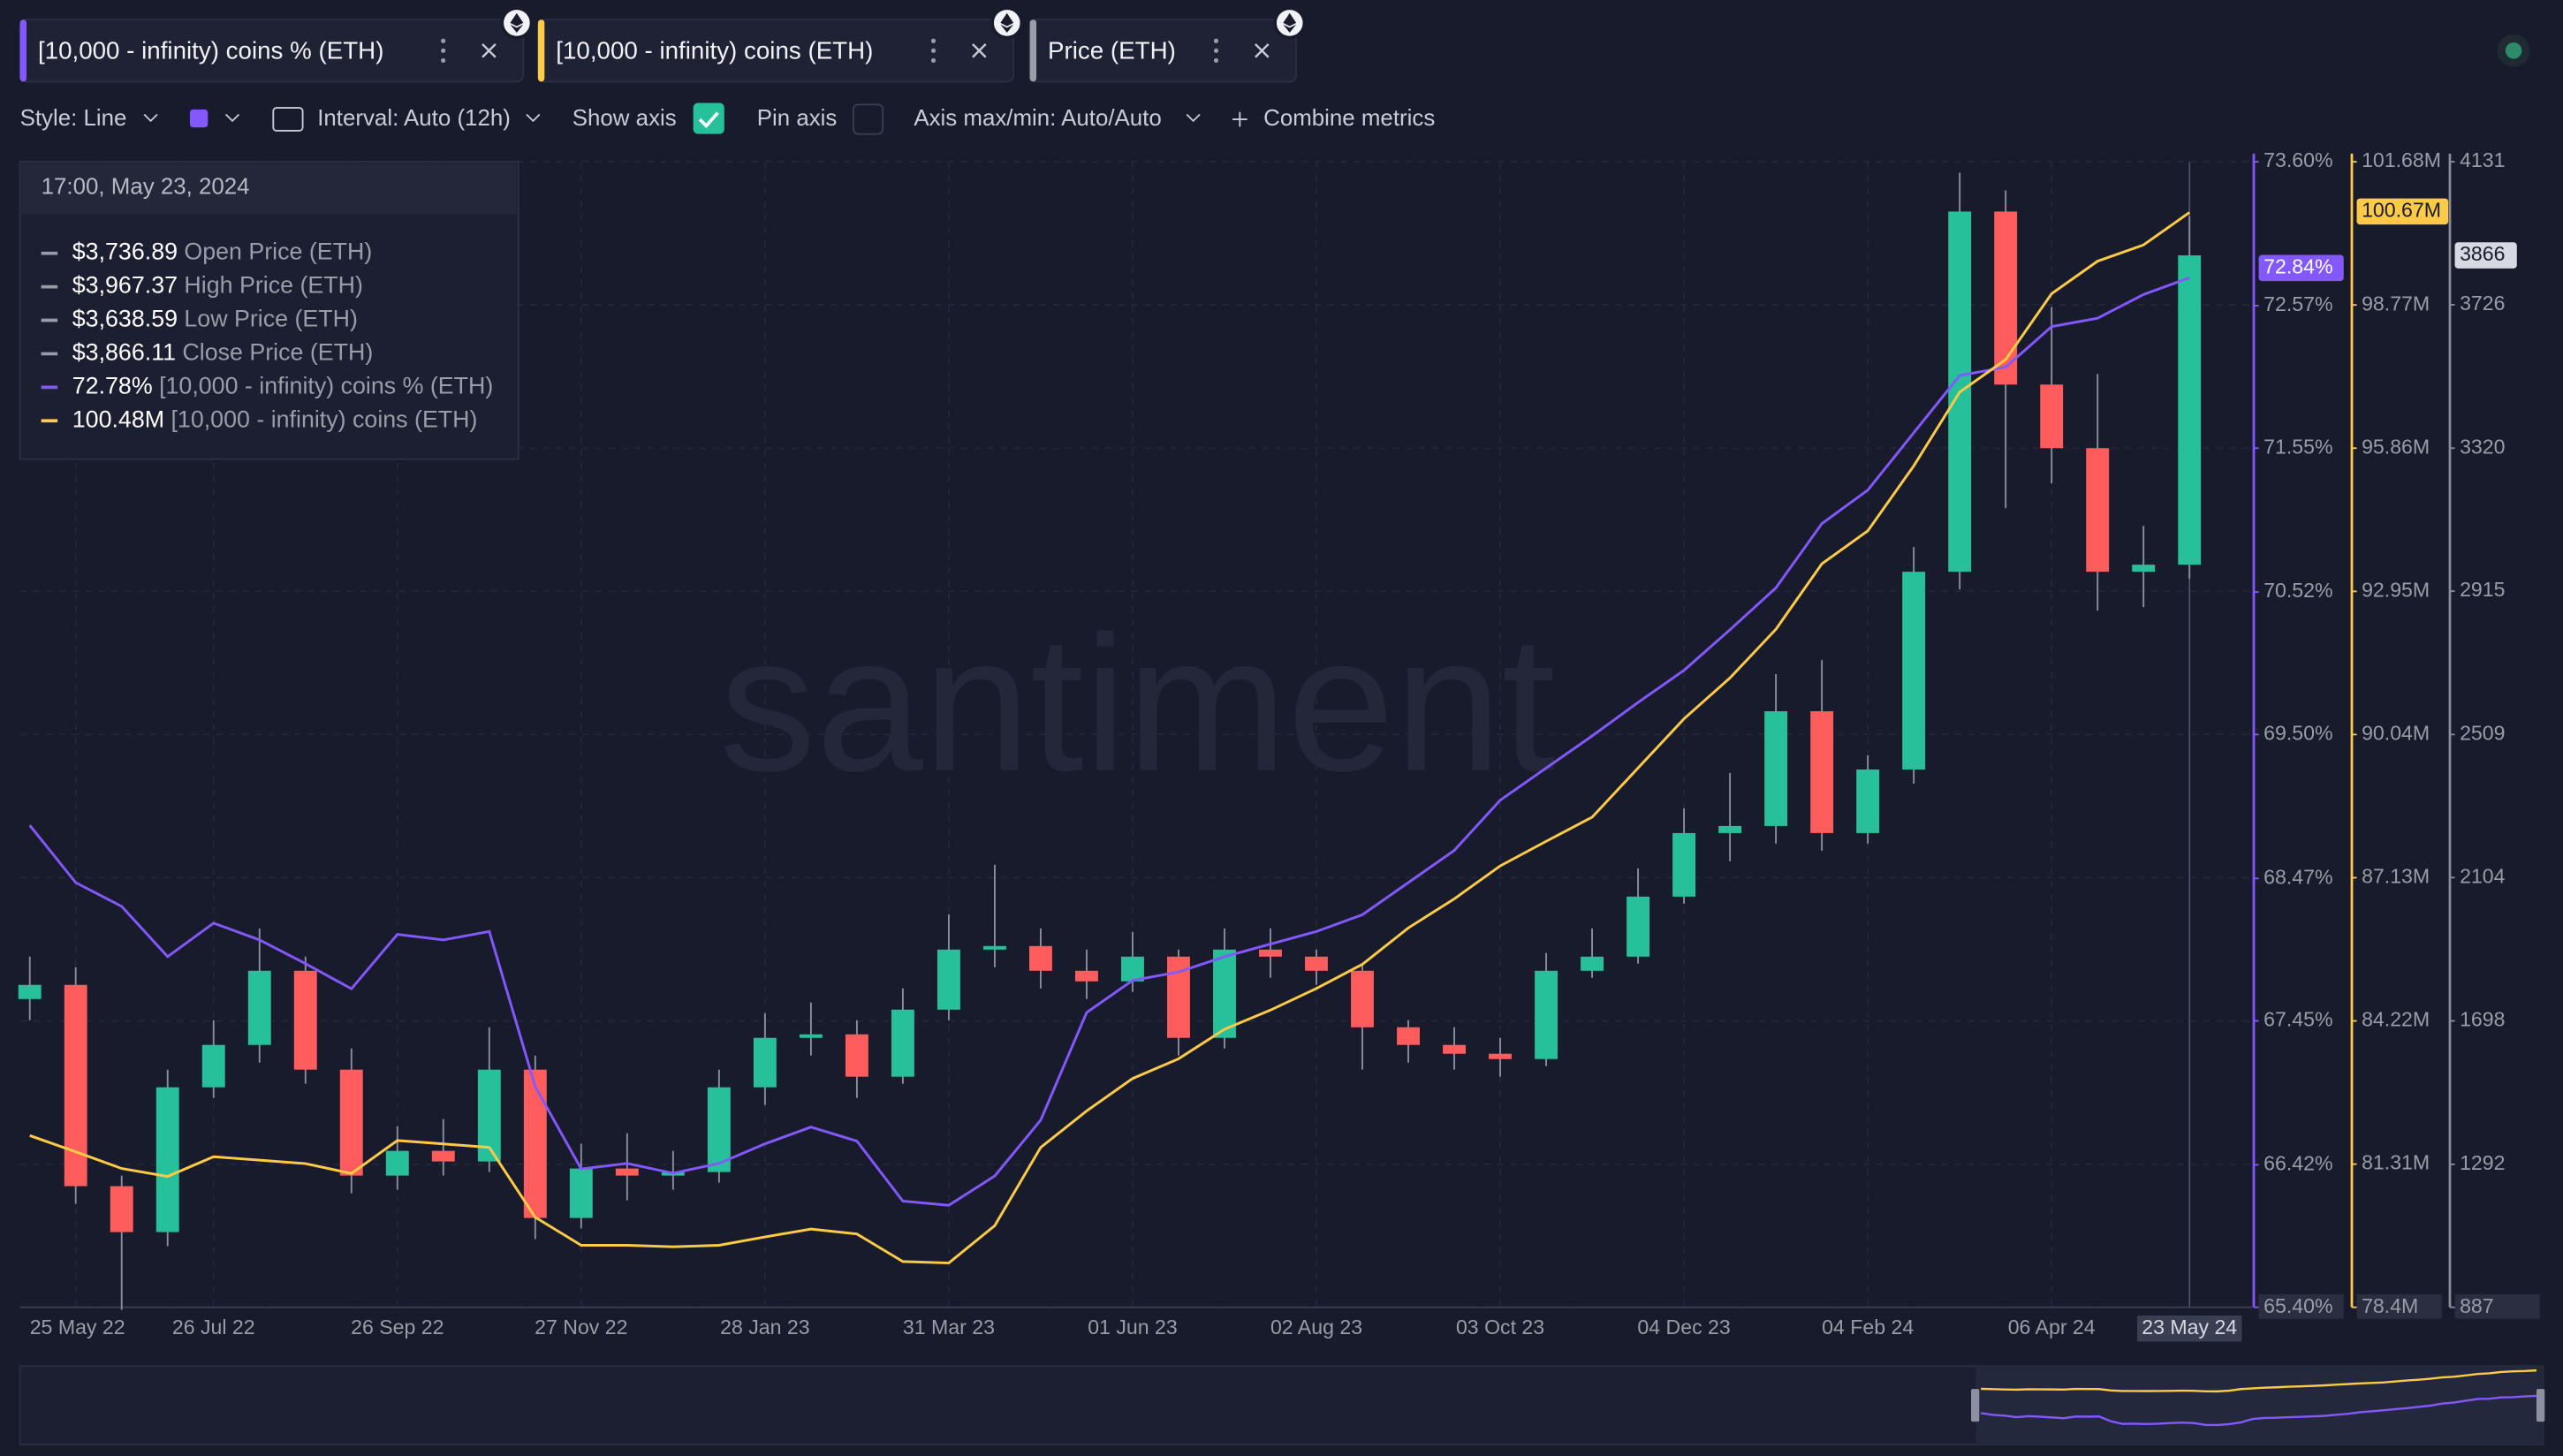 The width and height of the screenshot is (2563, 1456). I want to click on interval-icon, so click(288, 119).